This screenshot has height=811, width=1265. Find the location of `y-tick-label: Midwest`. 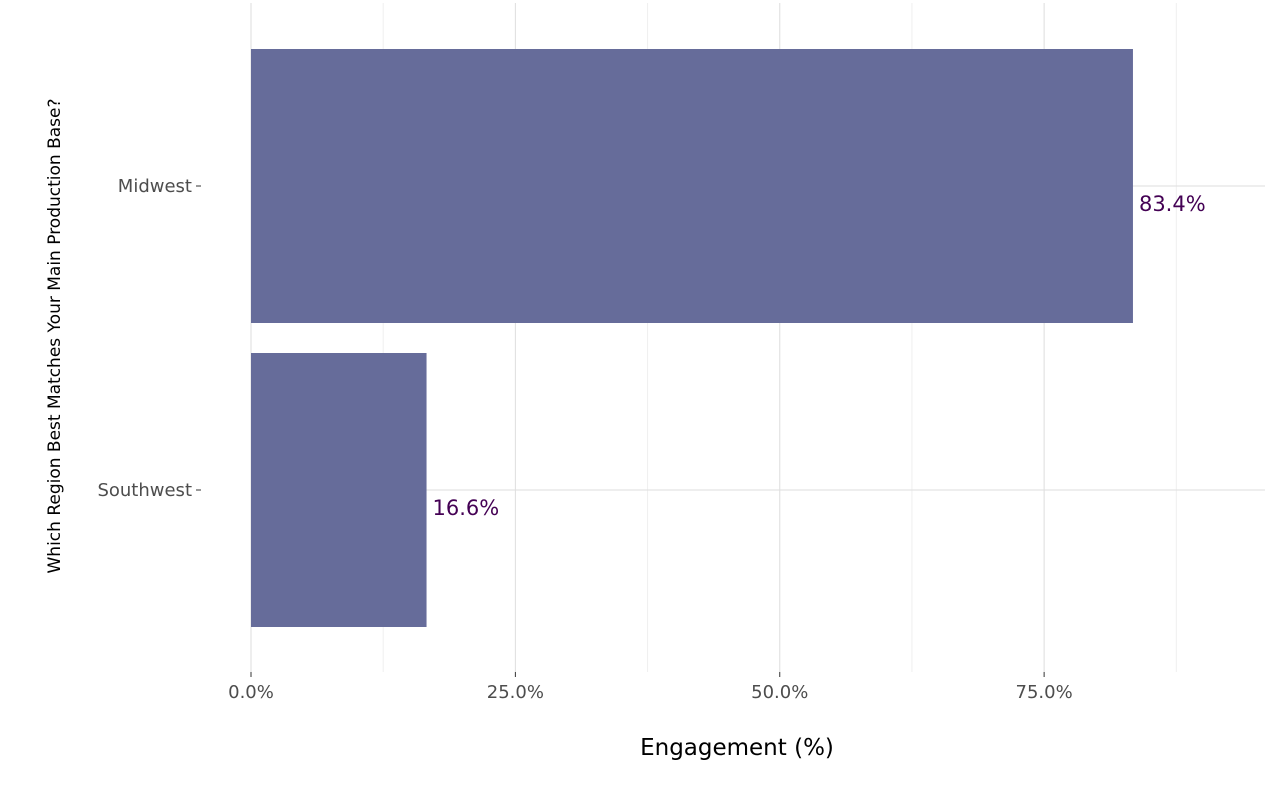

y-tick-label: Midwest is located at coordinates (155, 186).